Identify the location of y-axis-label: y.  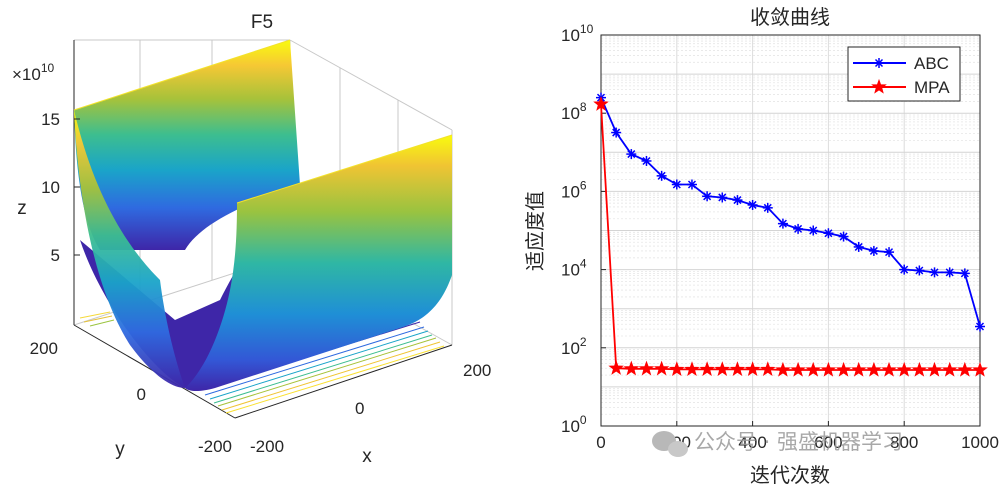
(120, 449).